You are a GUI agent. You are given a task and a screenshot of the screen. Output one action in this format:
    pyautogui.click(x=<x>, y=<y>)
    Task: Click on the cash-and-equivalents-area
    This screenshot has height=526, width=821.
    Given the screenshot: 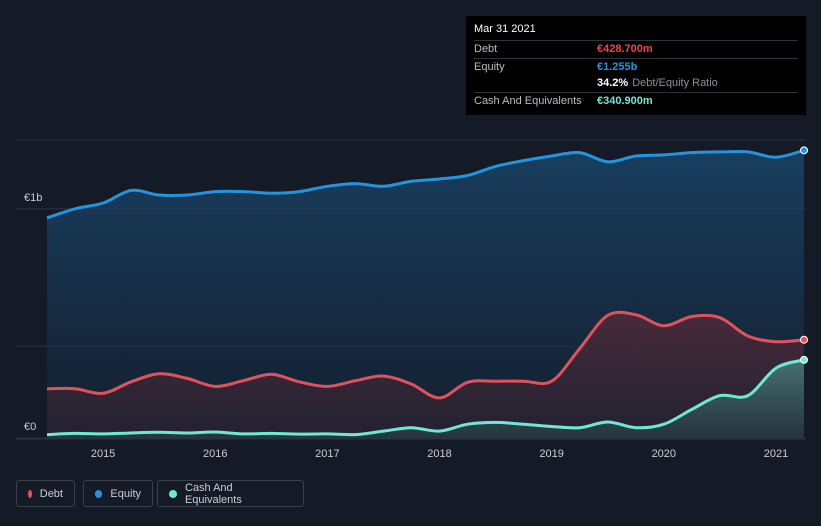 What is the action you would take?
    pyautogui.click(x=425, y=398)
    